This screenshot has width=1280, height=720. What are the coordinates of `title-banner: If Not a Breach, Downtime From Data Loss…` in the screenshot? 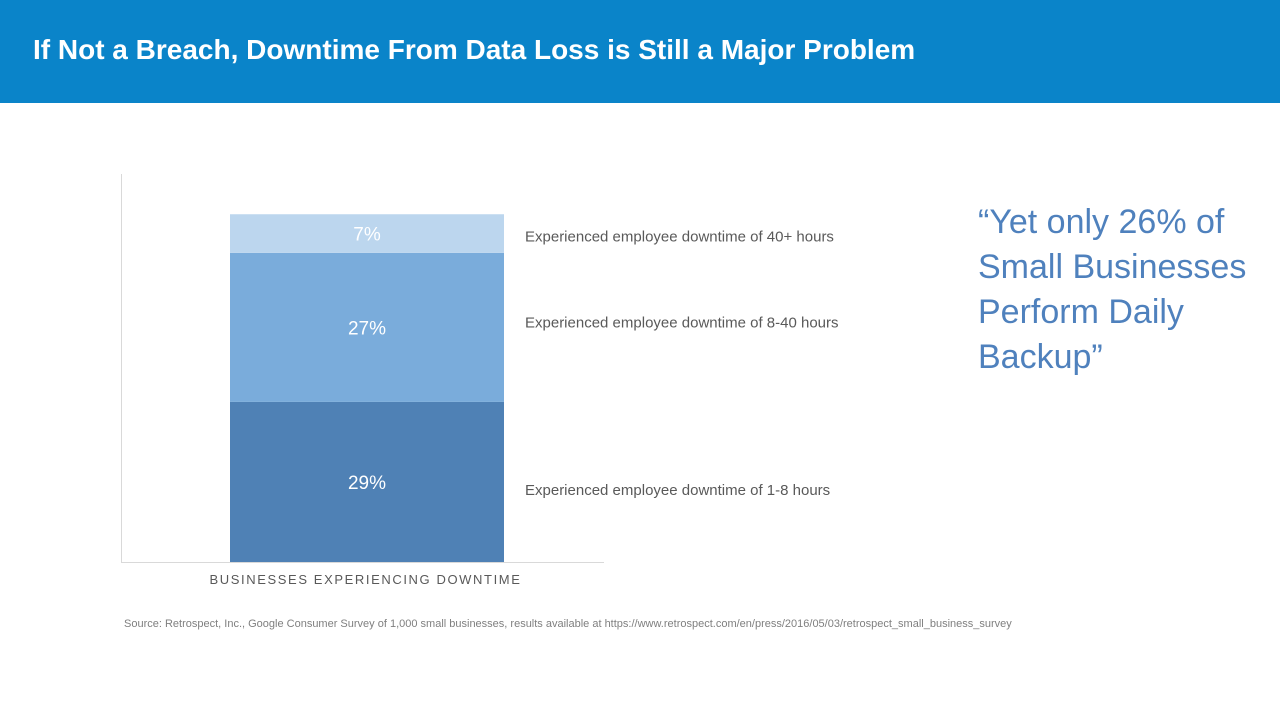 It's located at (640, 51).